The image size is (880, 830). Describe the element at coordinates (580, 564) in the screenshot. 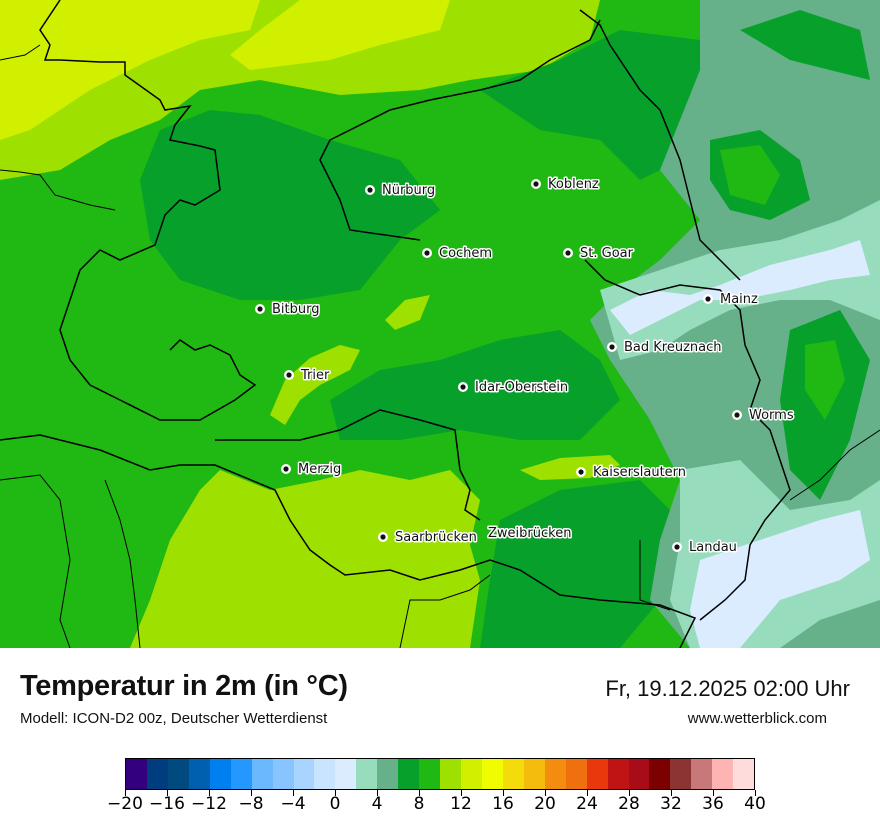

I see `temperature-zone-6-8-pfalz` at that location.